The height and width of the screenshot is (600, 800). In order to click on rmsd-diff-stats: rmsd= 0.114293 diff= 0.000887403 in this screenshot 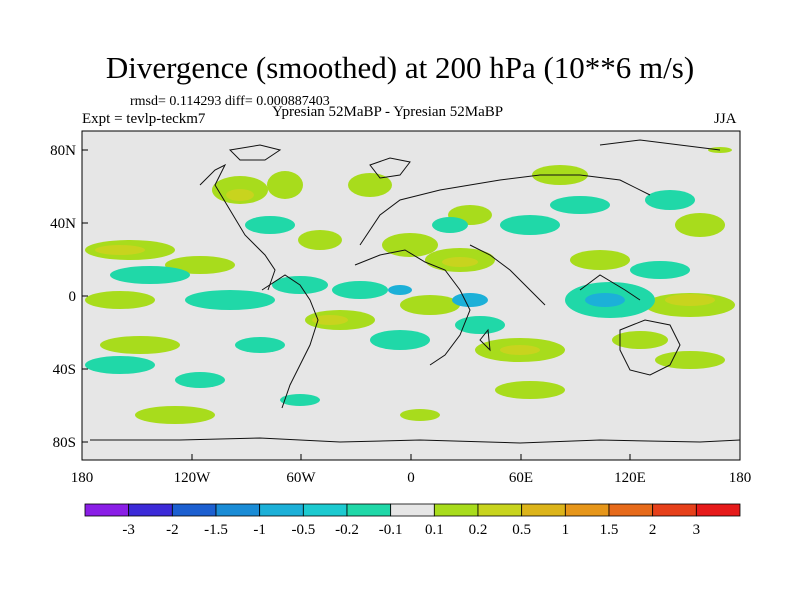, I will do `click(230, 101)`.